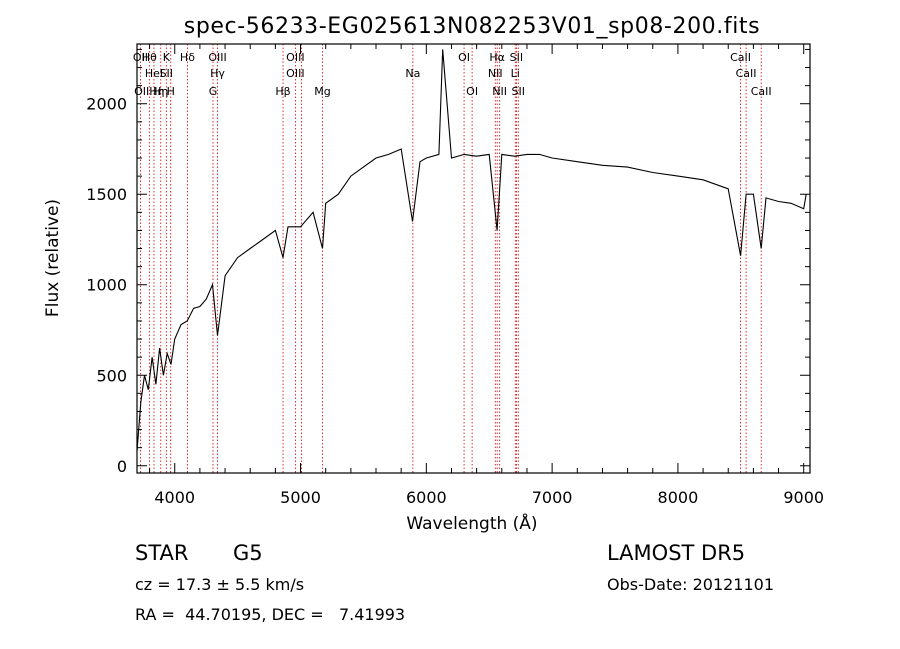 The width and height of the screenshot is (900, 649). What do you see at coordinates (162, 553) in the screenshot?
I see `object-class: STAR` at bounding box center [162, 553].